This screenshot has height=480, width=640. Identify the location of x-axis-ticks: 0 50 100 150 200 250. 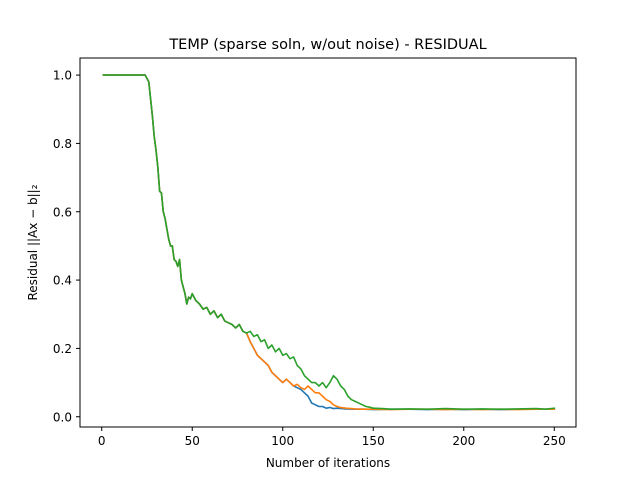
(332, 437).